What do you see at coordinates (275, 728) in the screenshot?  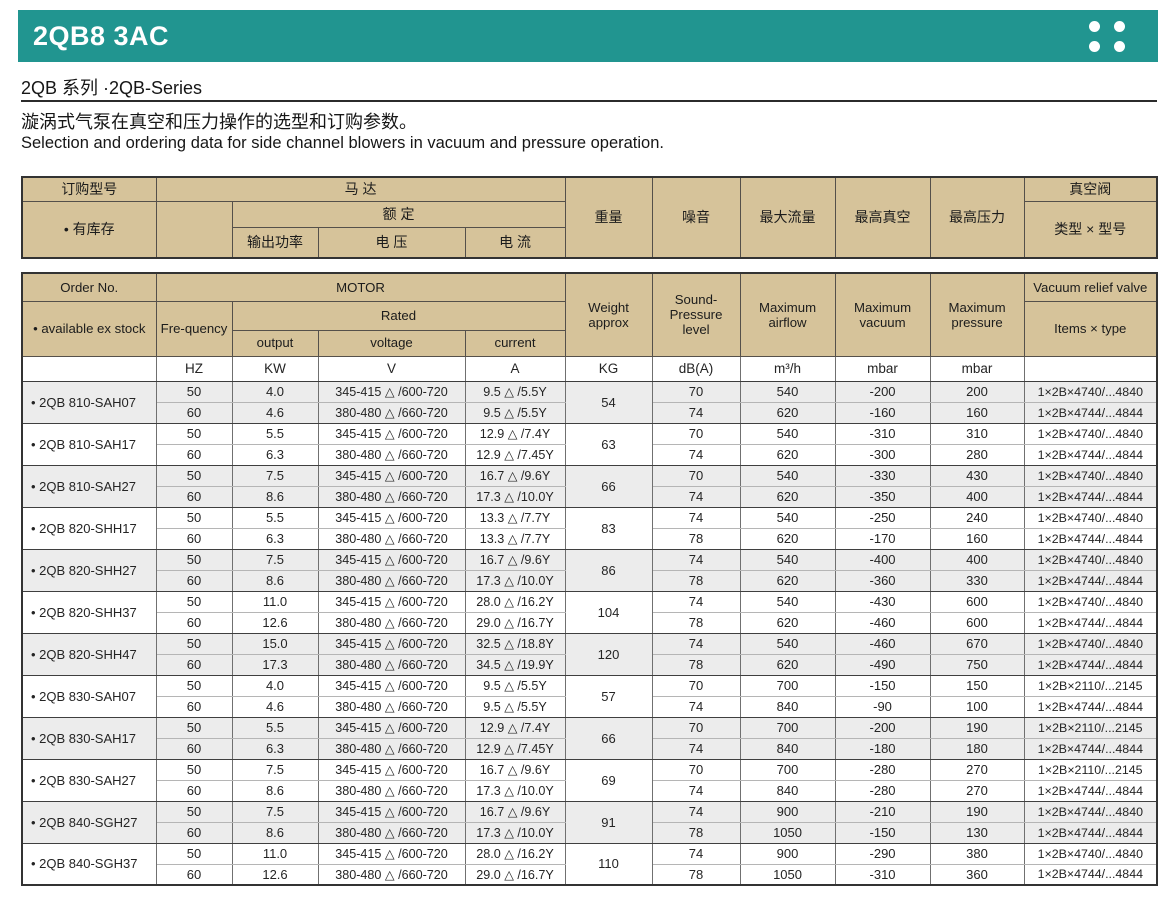 I see `output-cell: 5.5` at bounding box center [275, 728].